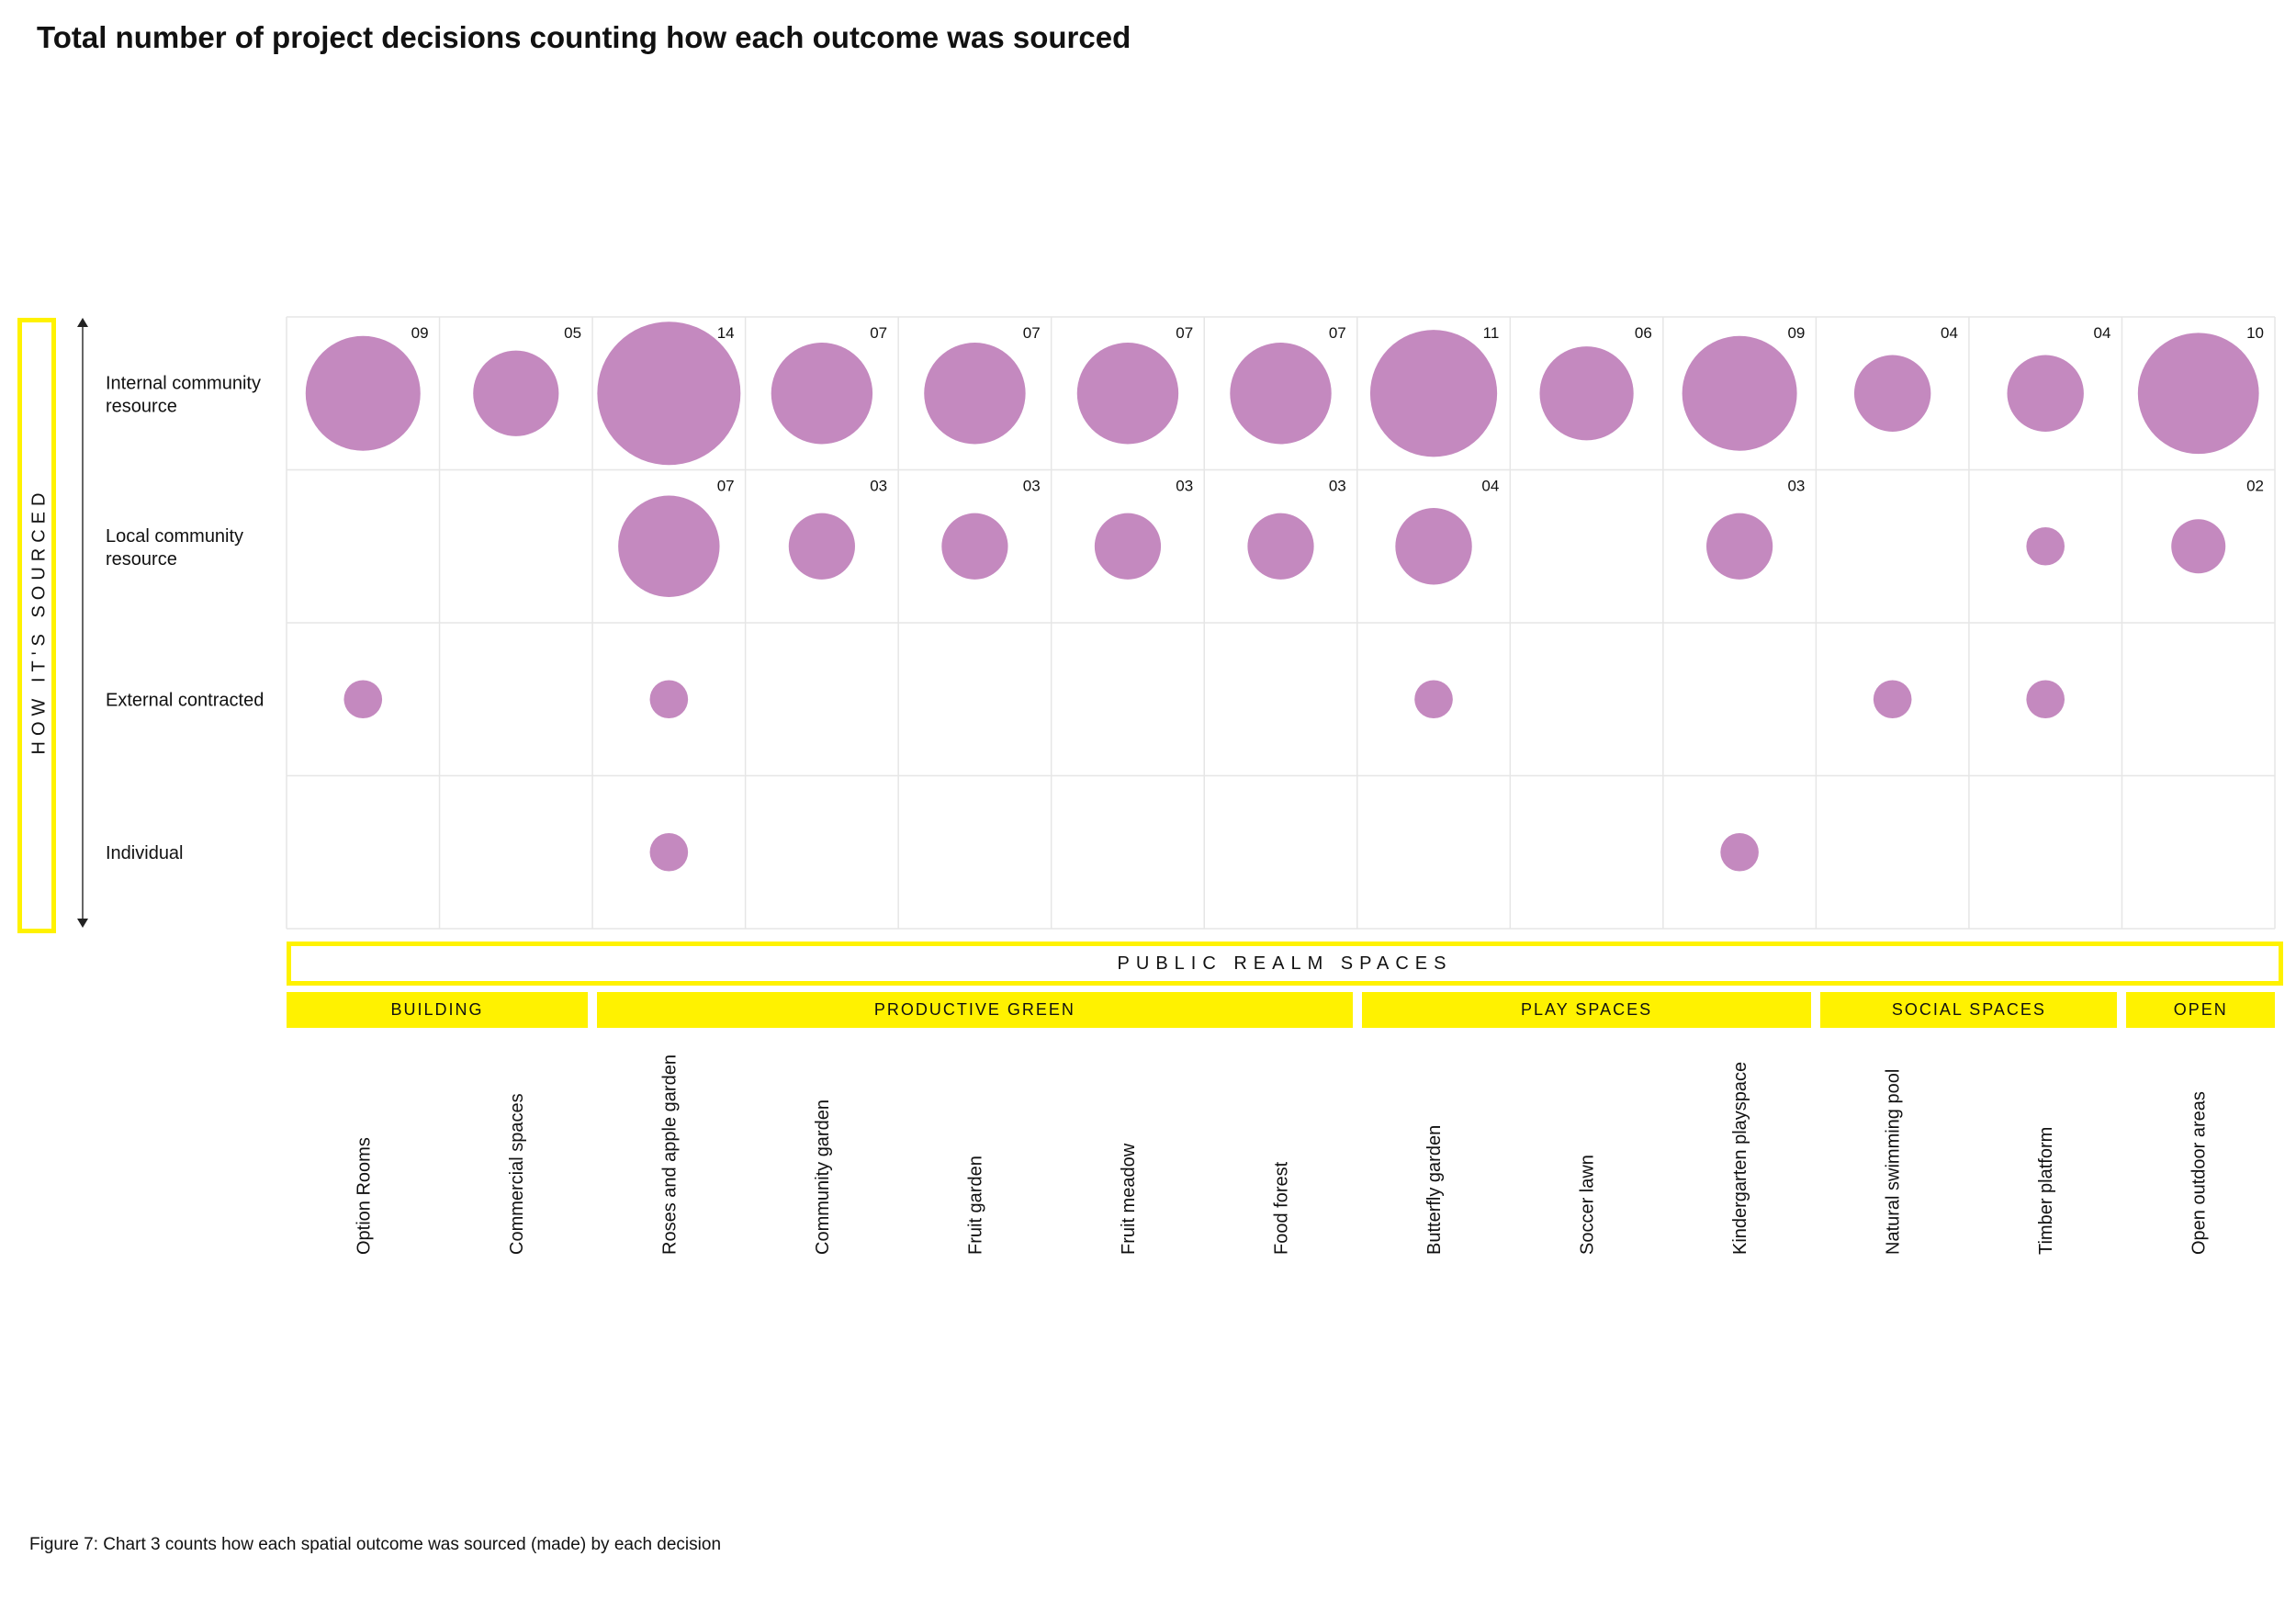 This screenshot has width=2296, height=1624. What do you see at coordinates (823, 1177) in the screenshot?
I see `category-label: Community garden` at bounding box center [823, 1177].